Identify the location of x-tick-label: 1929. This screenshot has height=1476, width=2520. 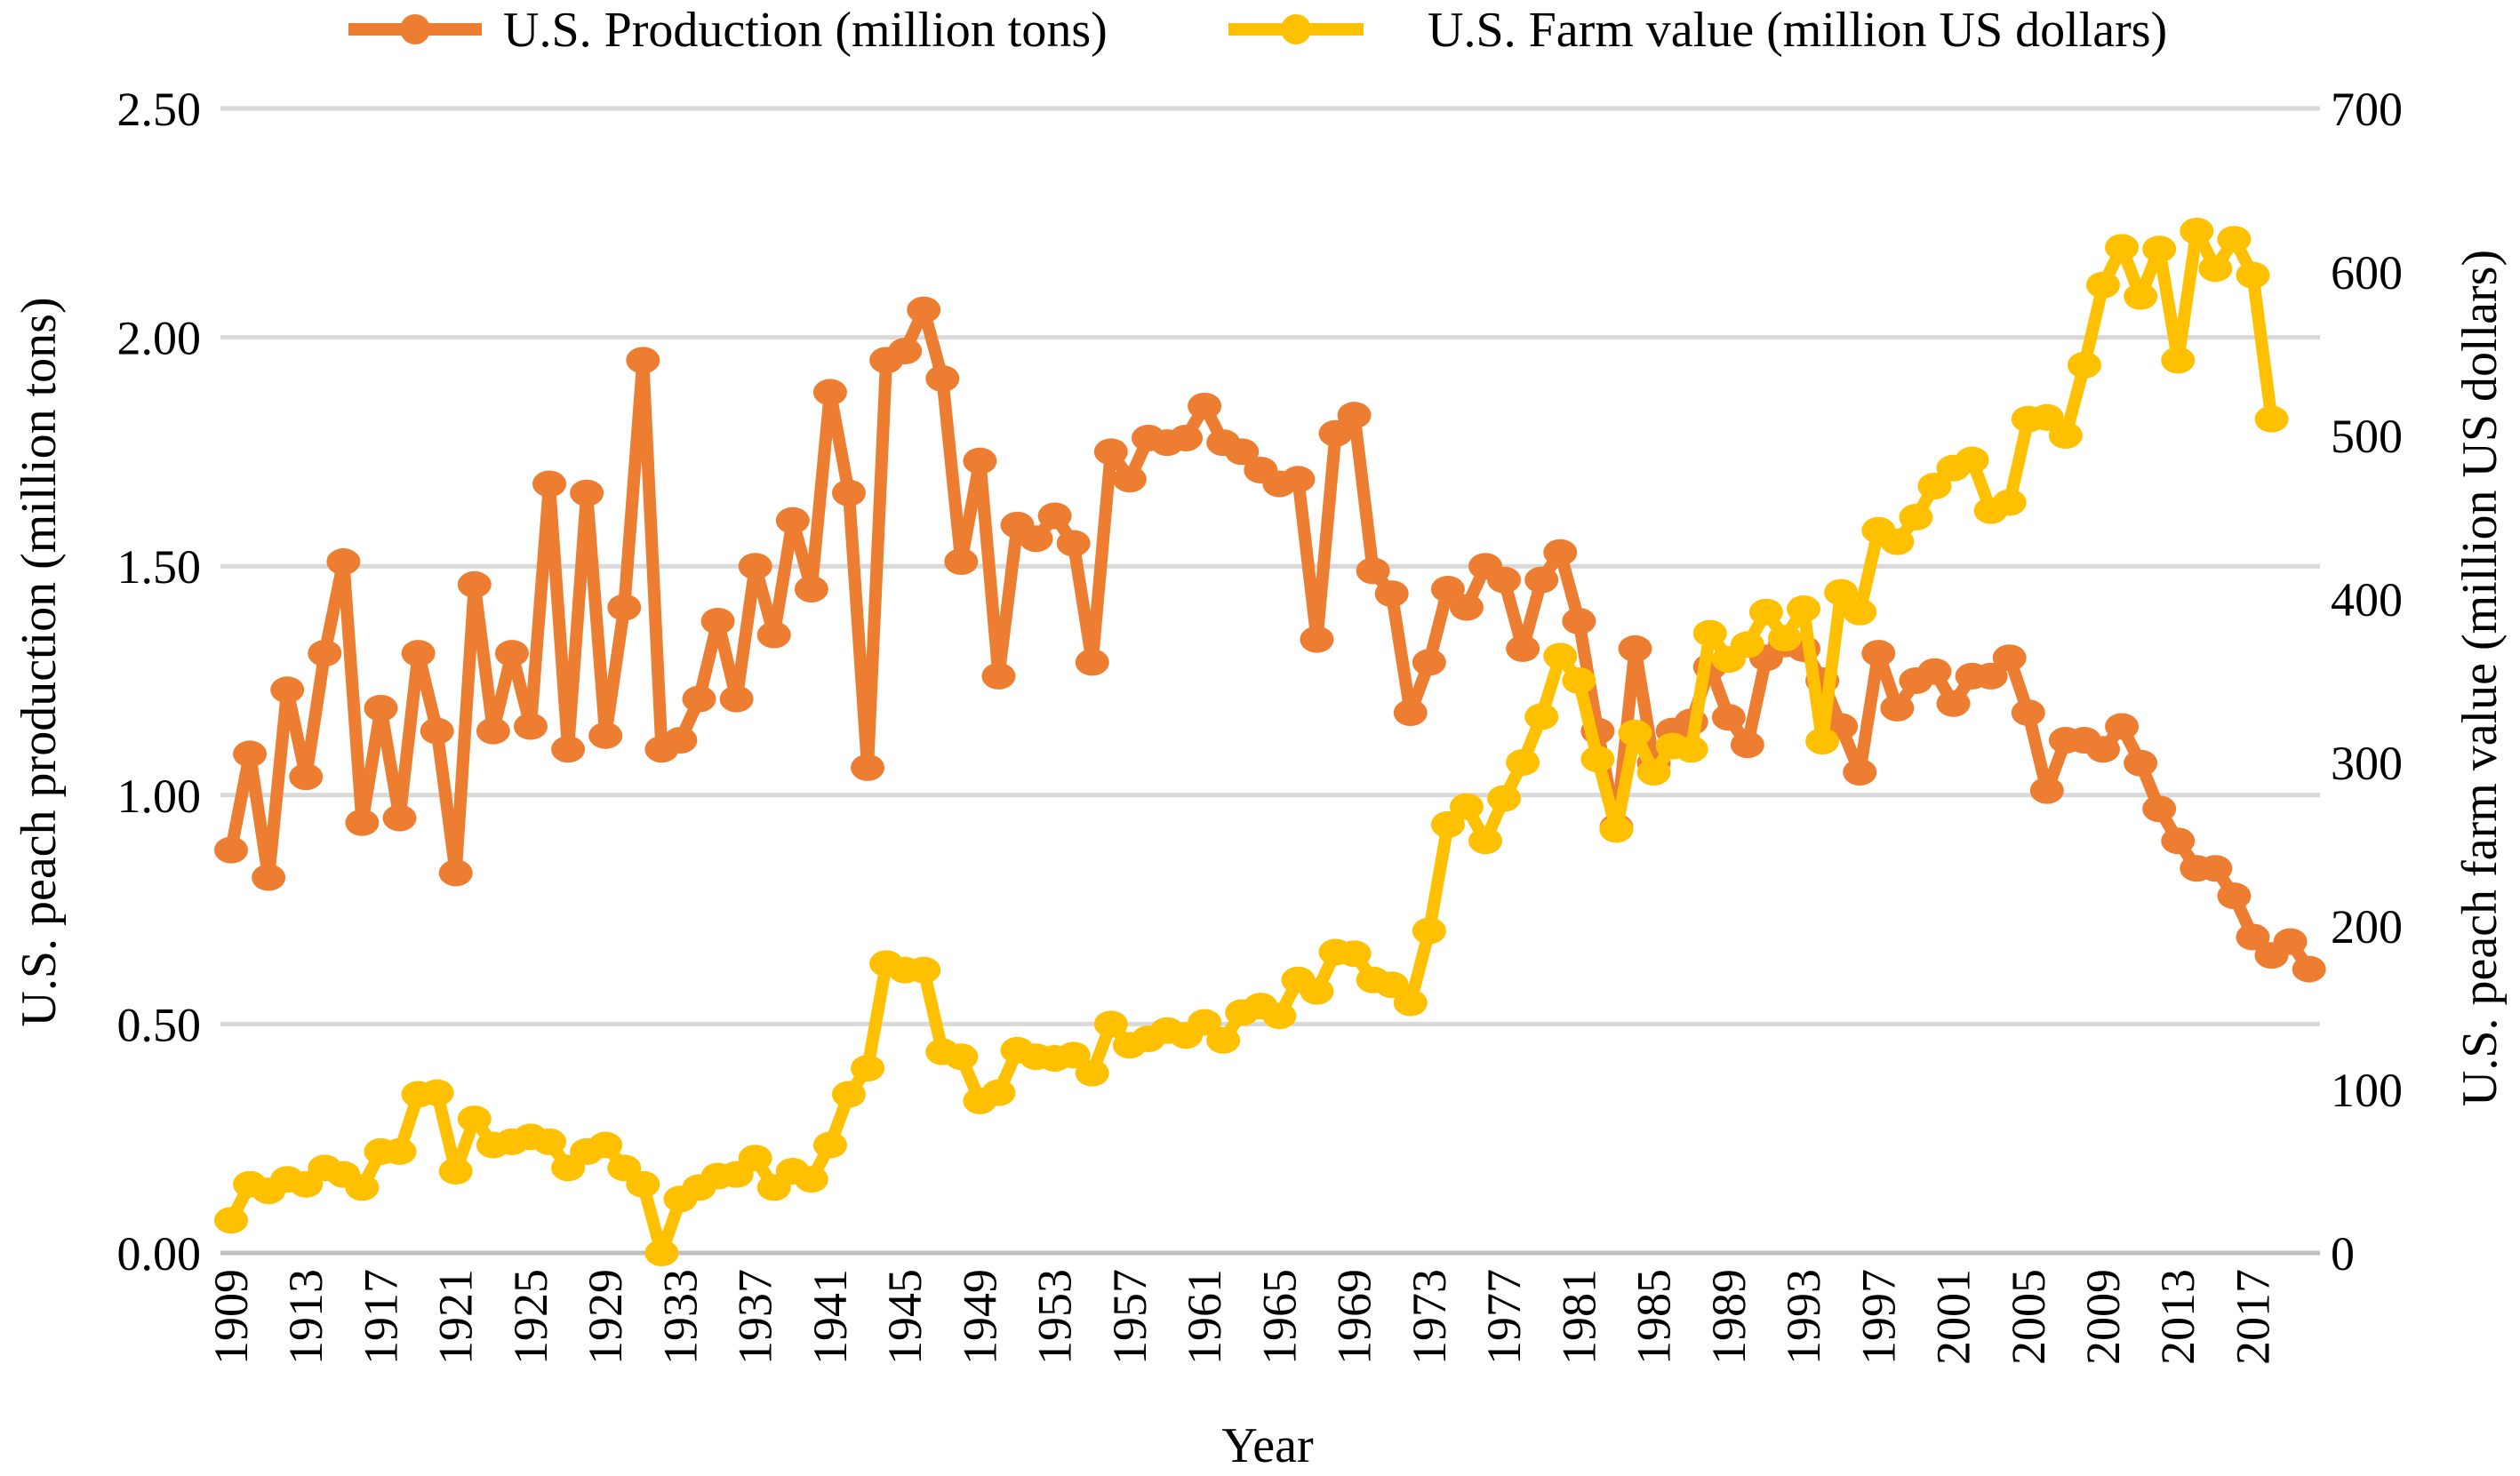
(605, 1317).